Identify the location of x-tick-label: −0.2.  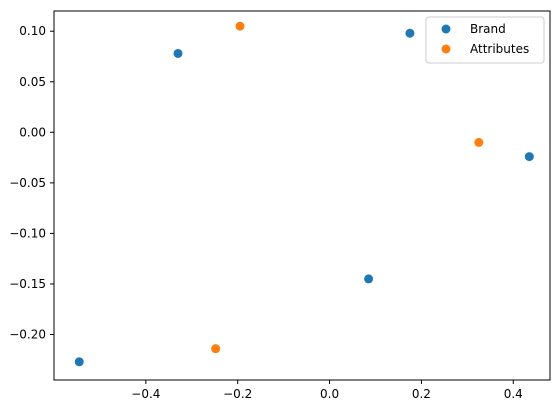
(237, 394).